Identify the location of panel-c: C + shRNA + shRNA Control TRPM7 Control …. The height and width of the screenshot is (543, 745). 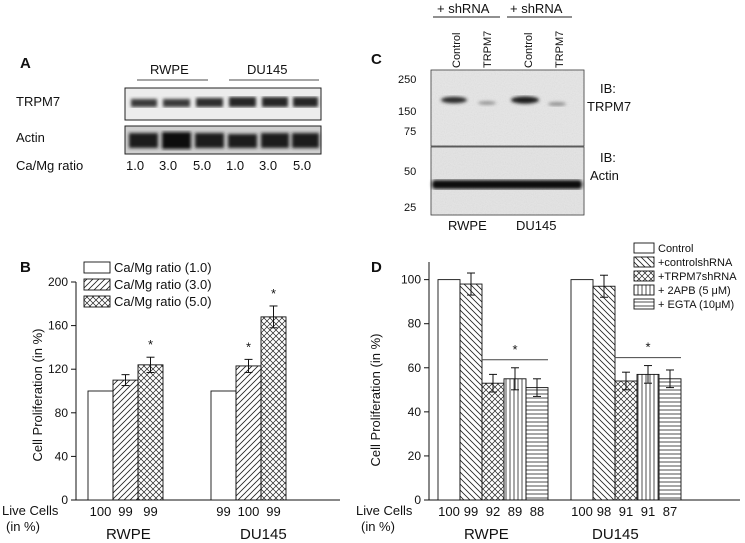
(501, 117).